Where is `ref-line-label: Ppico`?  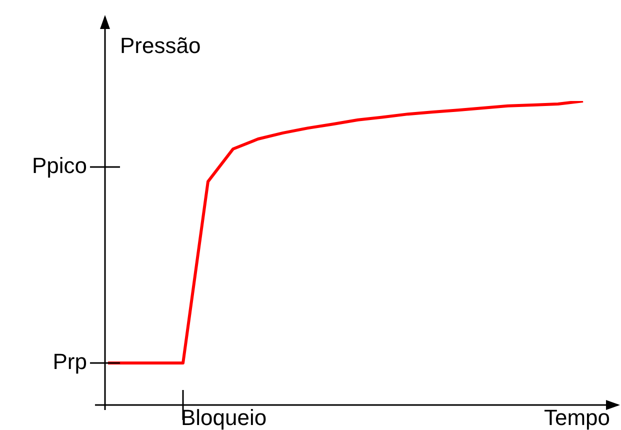 ref-line-label: Ppico is located at coordinates (59, 165).